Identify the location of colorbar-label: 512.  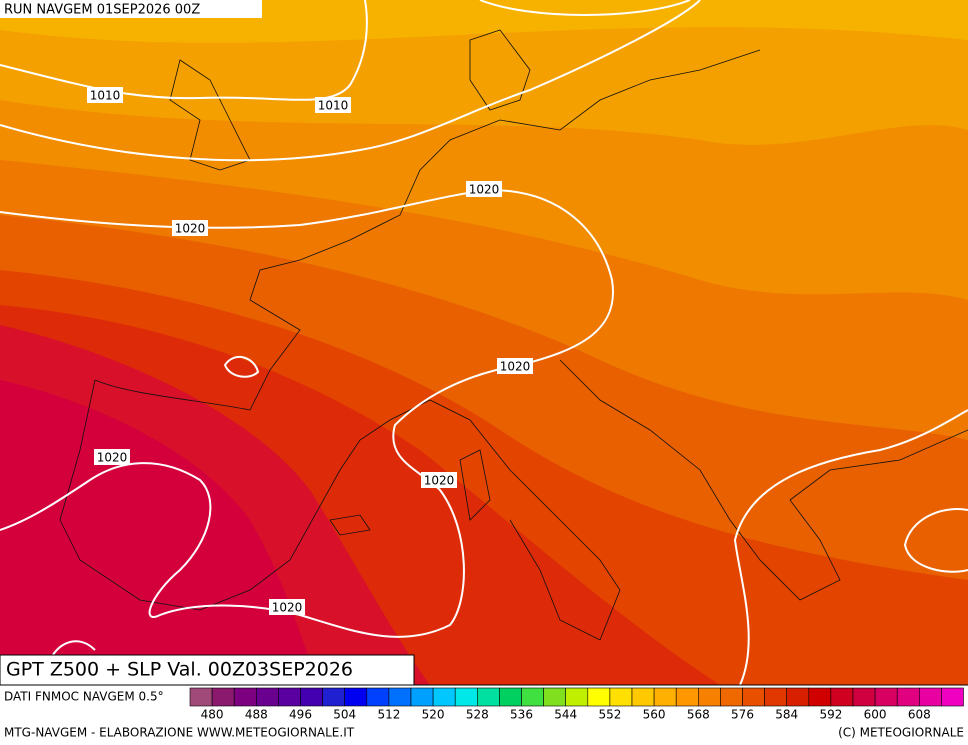
(388, 715).